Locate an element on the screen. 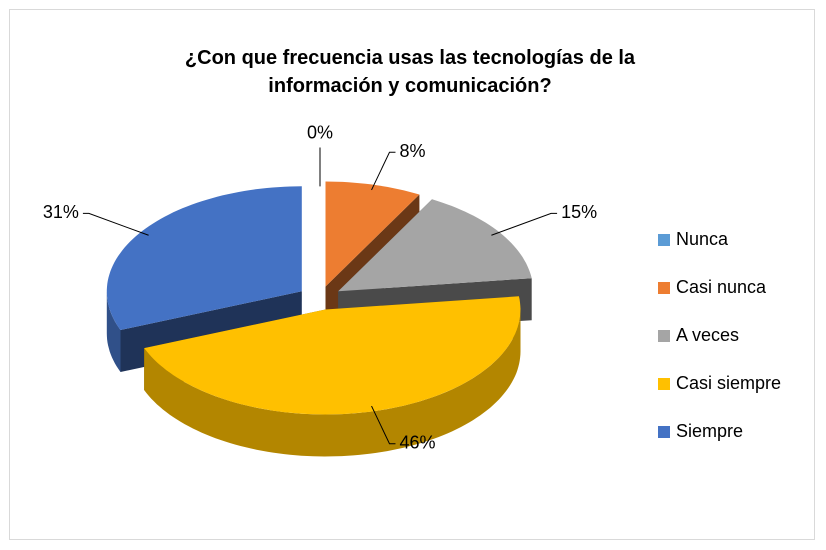  legend-label: Casi siempre is located at coordinates (728, 383).